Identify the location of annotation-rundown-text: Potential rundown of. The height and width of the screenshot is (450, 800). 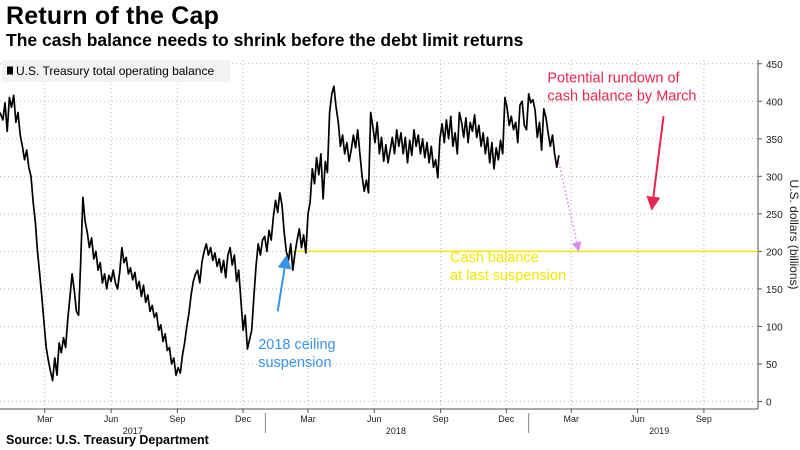
(613, 79).